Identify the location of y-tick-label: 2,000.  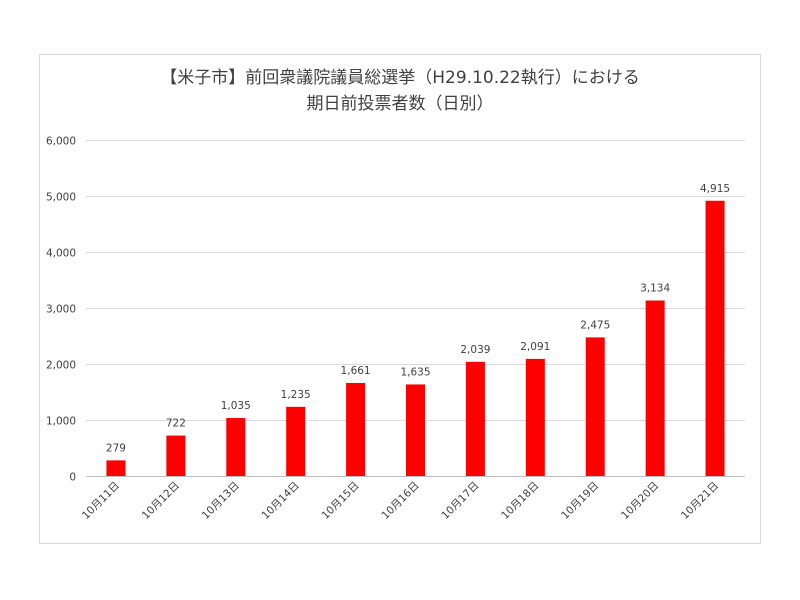
(61, 366).